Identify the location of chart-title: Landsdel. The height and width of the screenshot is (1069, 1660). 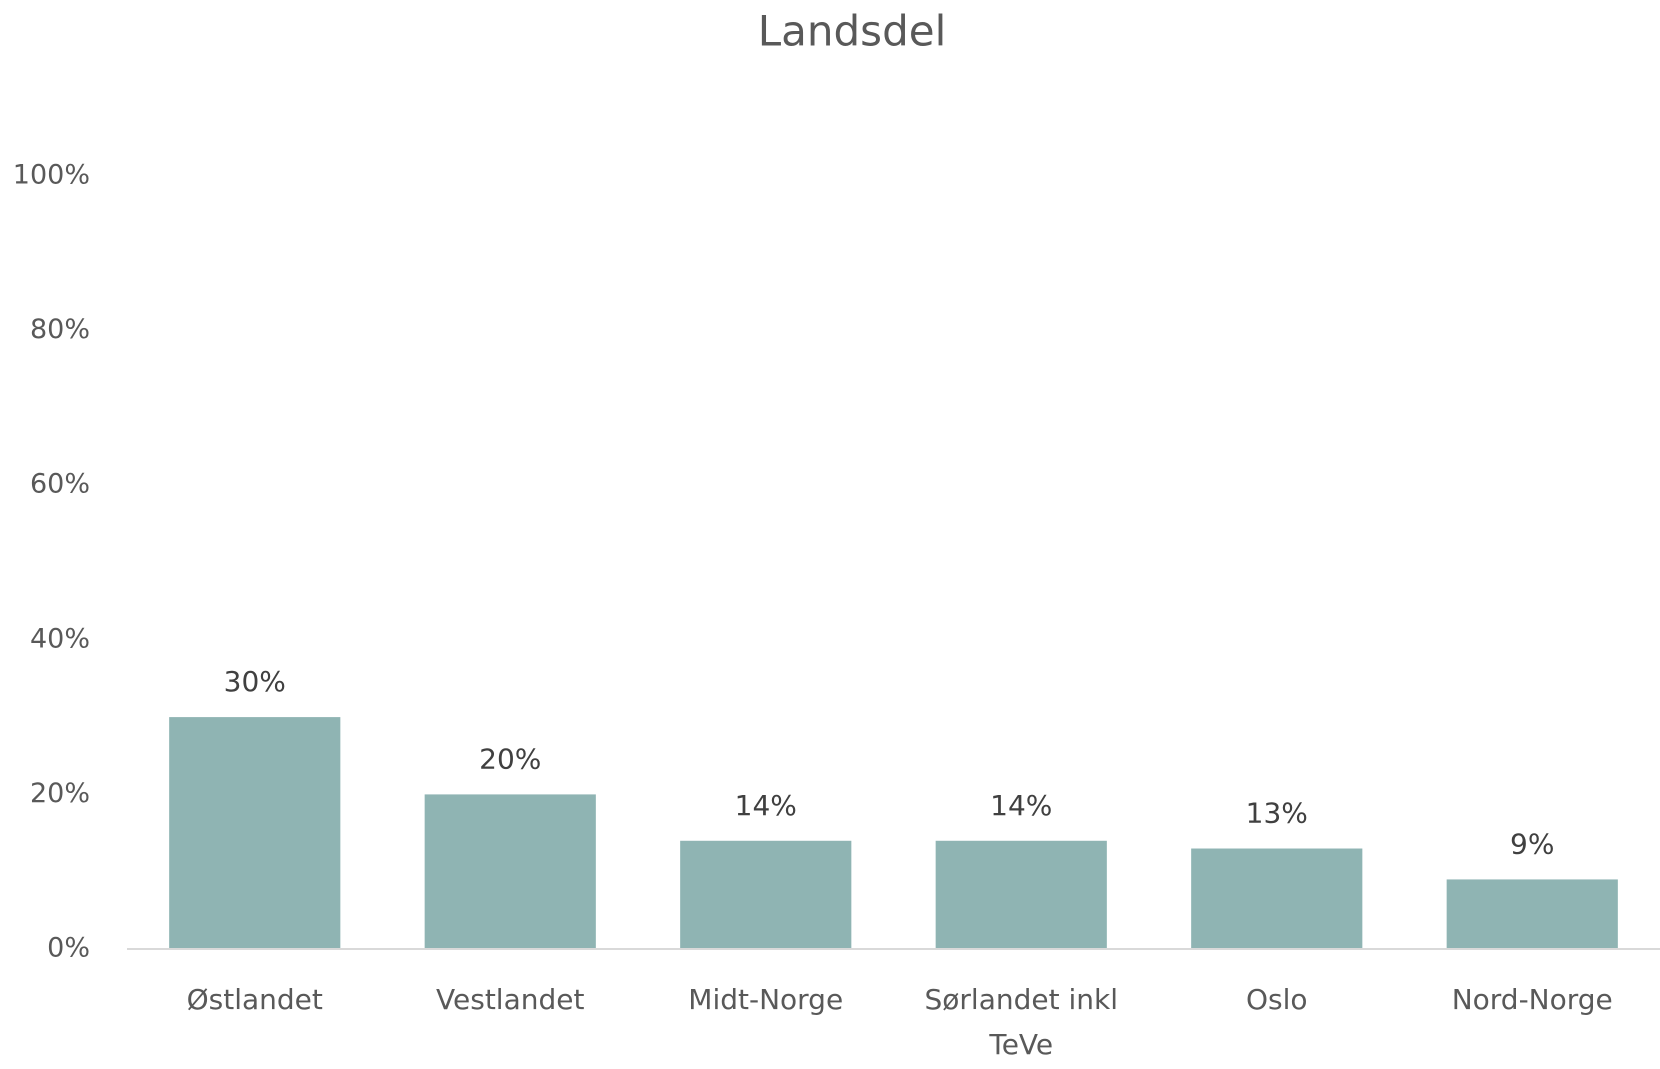
(852, 31).